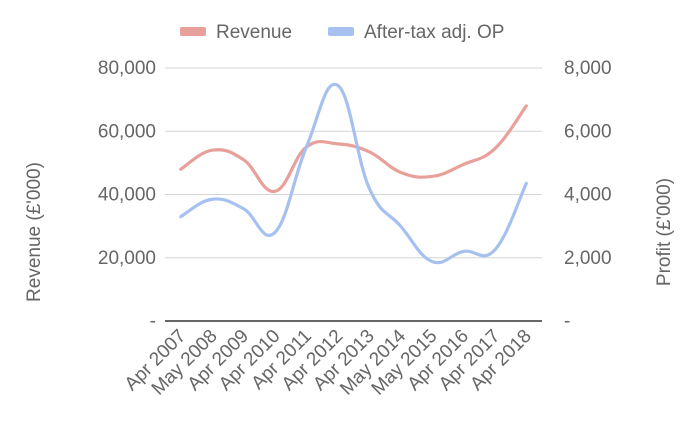 The image size is (698, 431). I want to click on left-tick-label: -, so click(153, 321).